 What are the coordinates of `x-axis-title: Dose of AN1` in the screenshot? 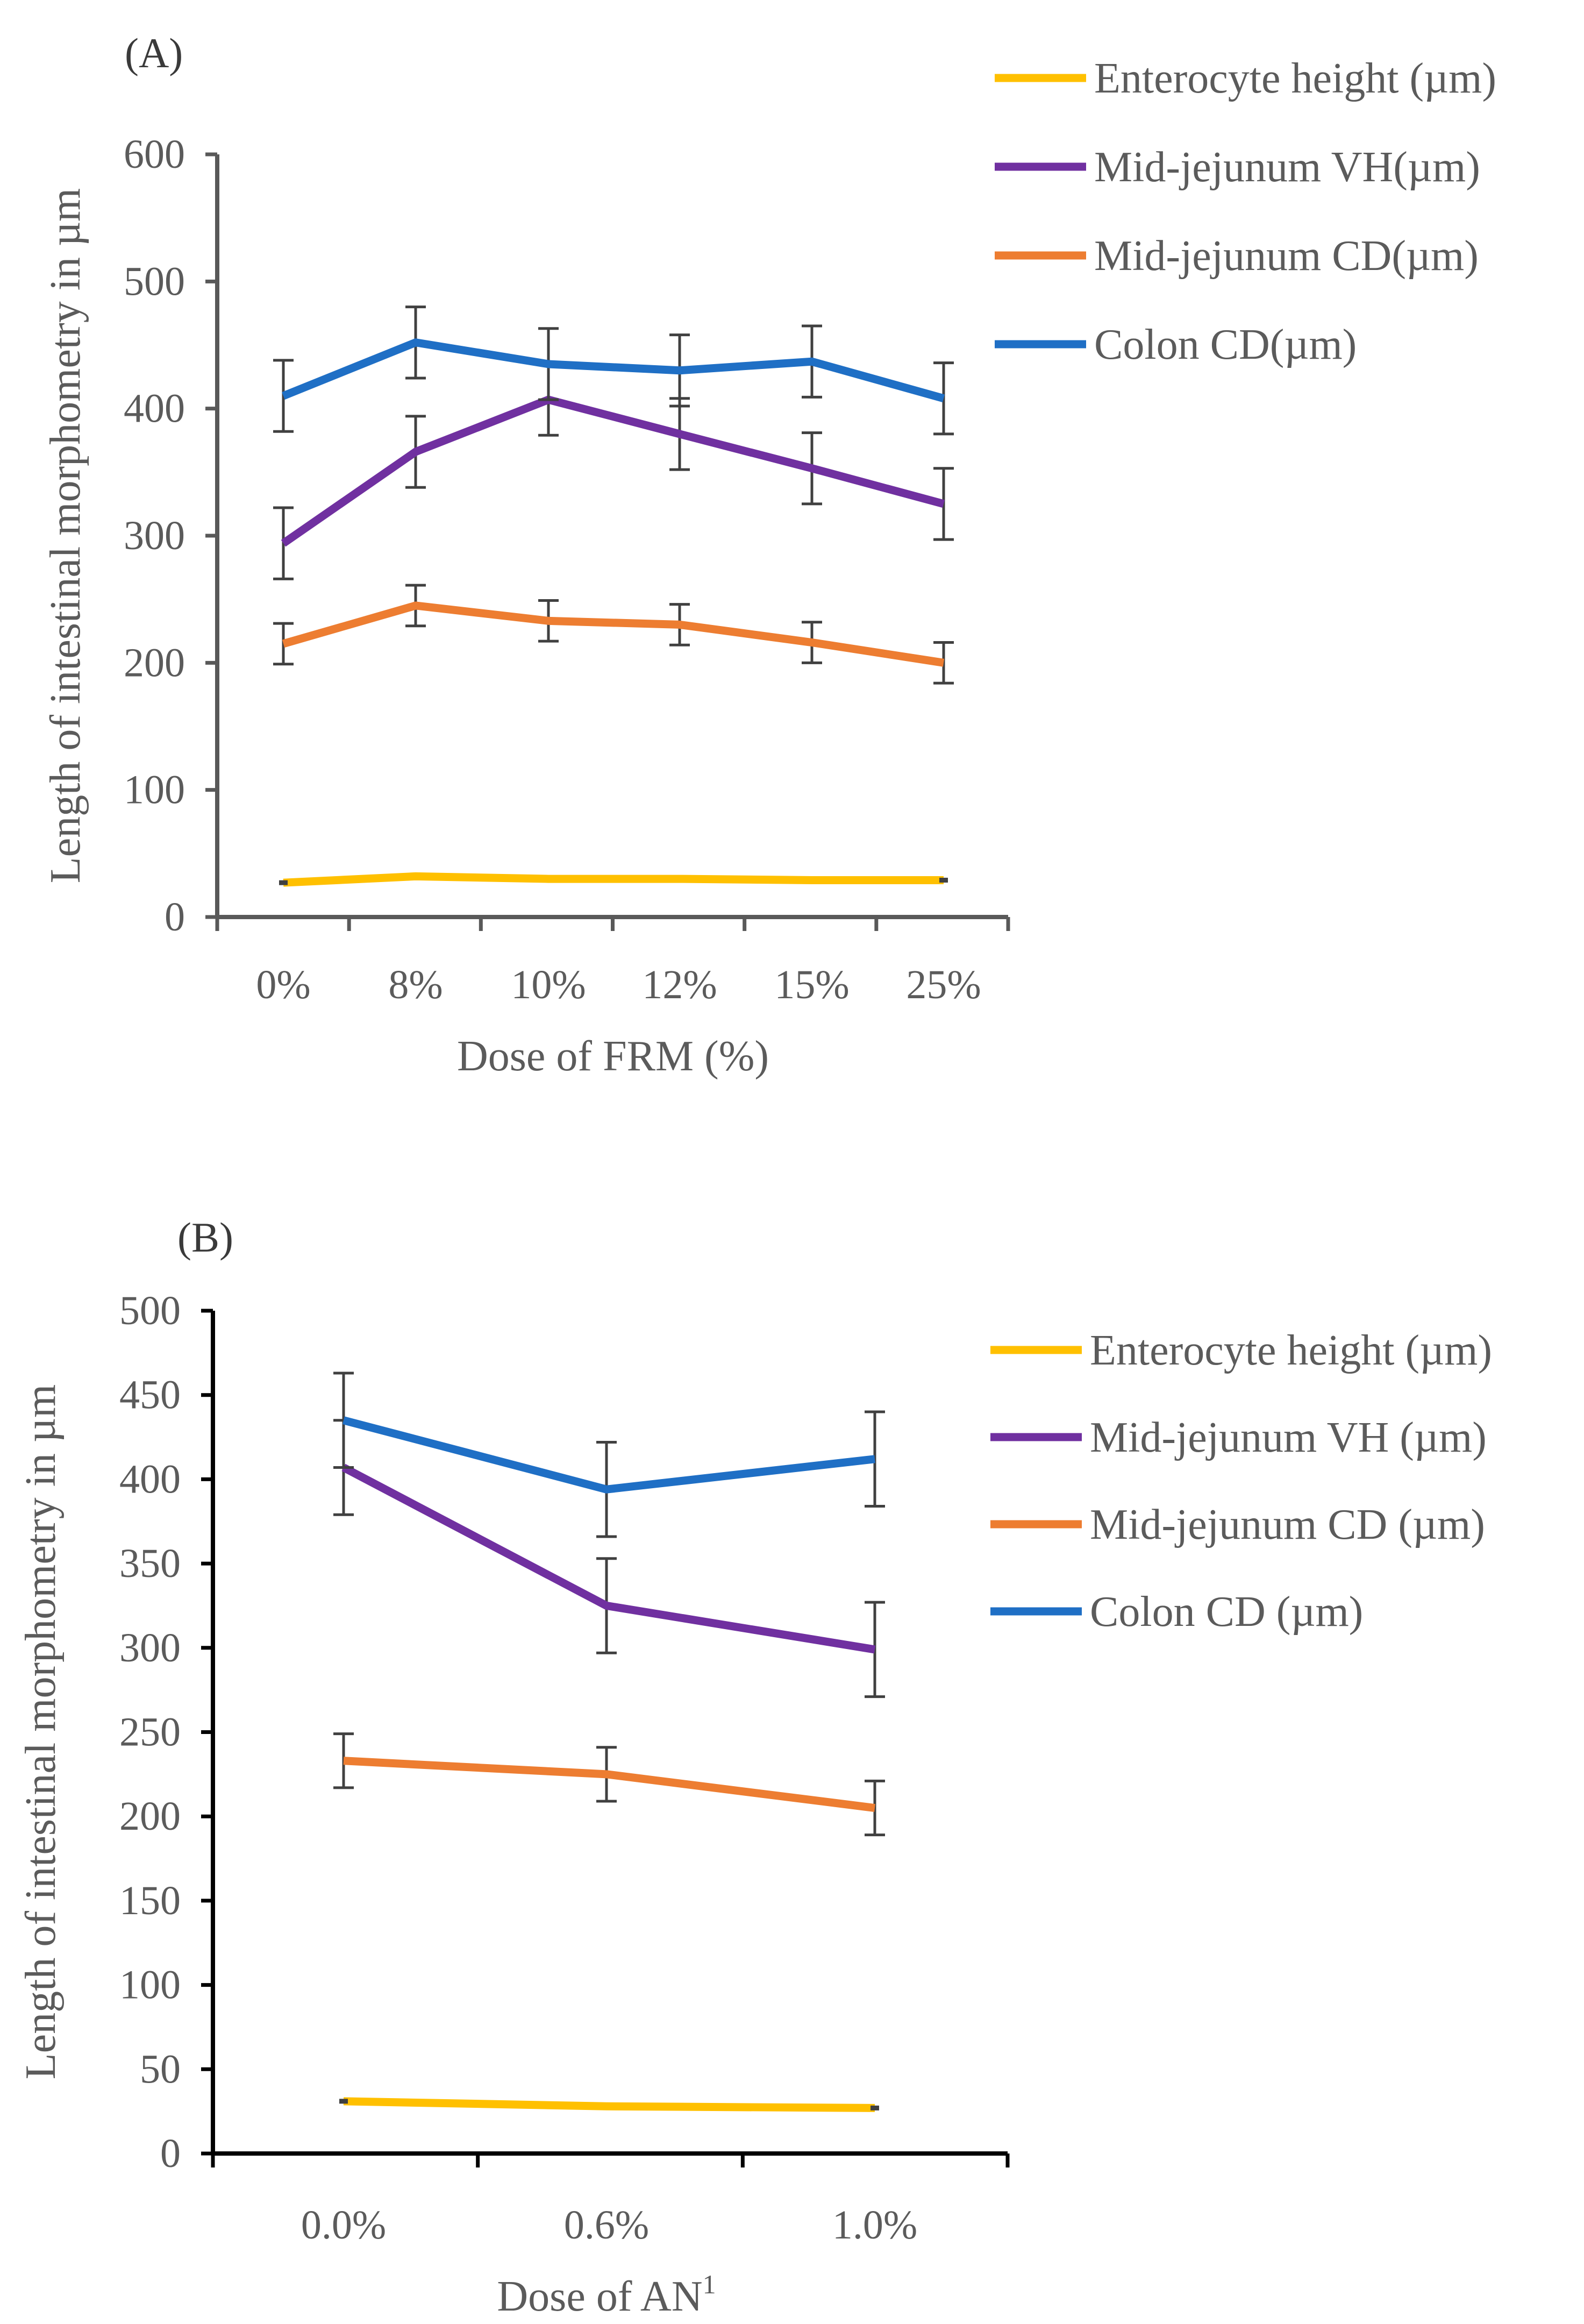 It's located at (606, 2294).